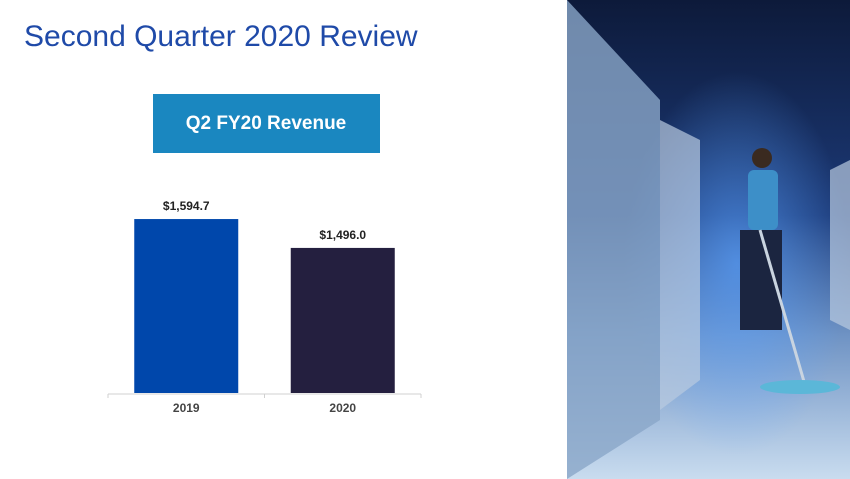  What do you see at coordinates (342, 235) in the screenshot?
I see `value-label: $1,496.0` at bounding box center [342, 235].